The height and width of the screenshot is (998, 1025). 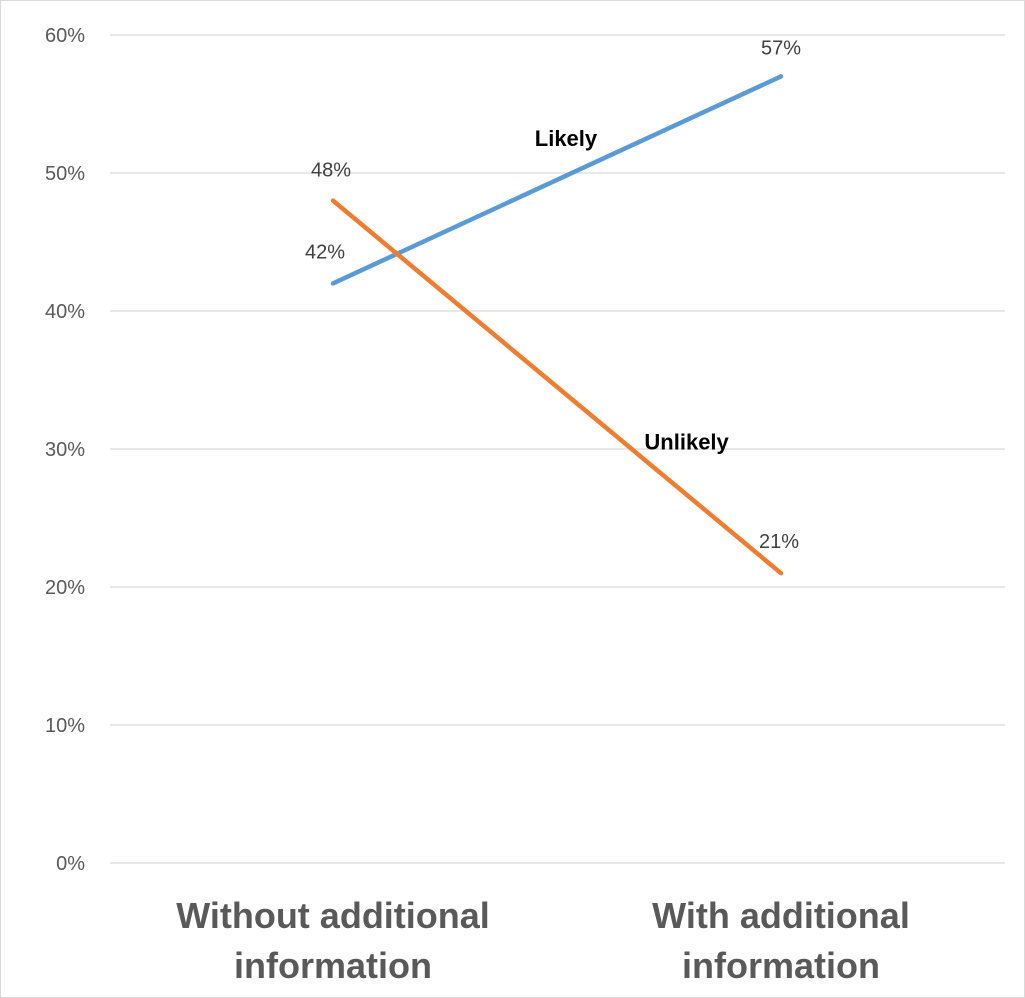 I want to click on x-category-label-line: Without additional, so click(x=333, y=915).